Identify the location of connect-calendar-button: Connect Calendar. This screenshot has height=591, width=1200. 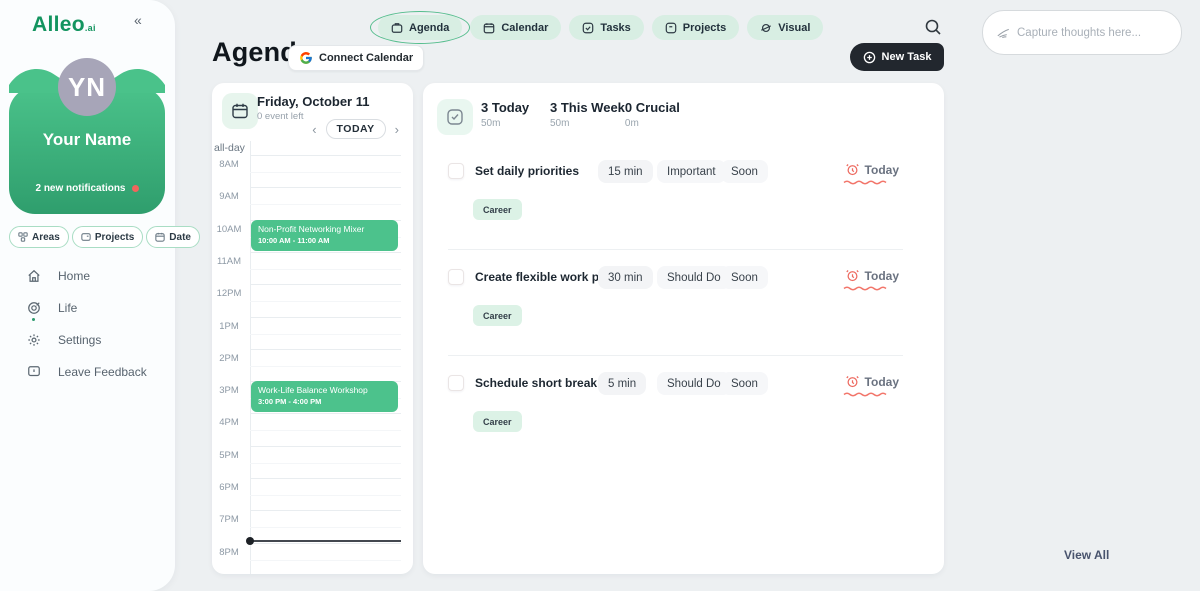
(356, 58).